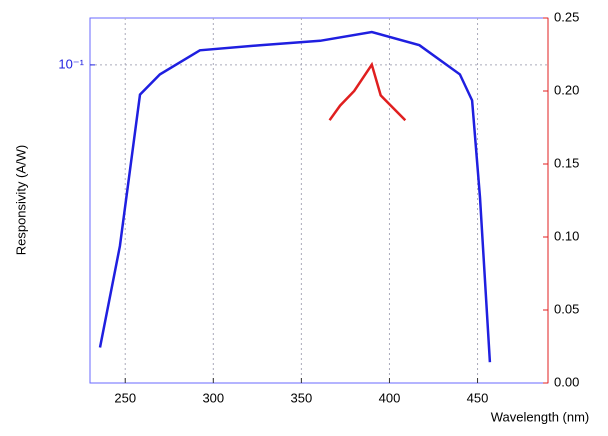 This screenshot has width=608, height=436. Describe the element at coordinates (566, 89) in the screenshot. I see `y2-tick-label: 0.20` at that location.